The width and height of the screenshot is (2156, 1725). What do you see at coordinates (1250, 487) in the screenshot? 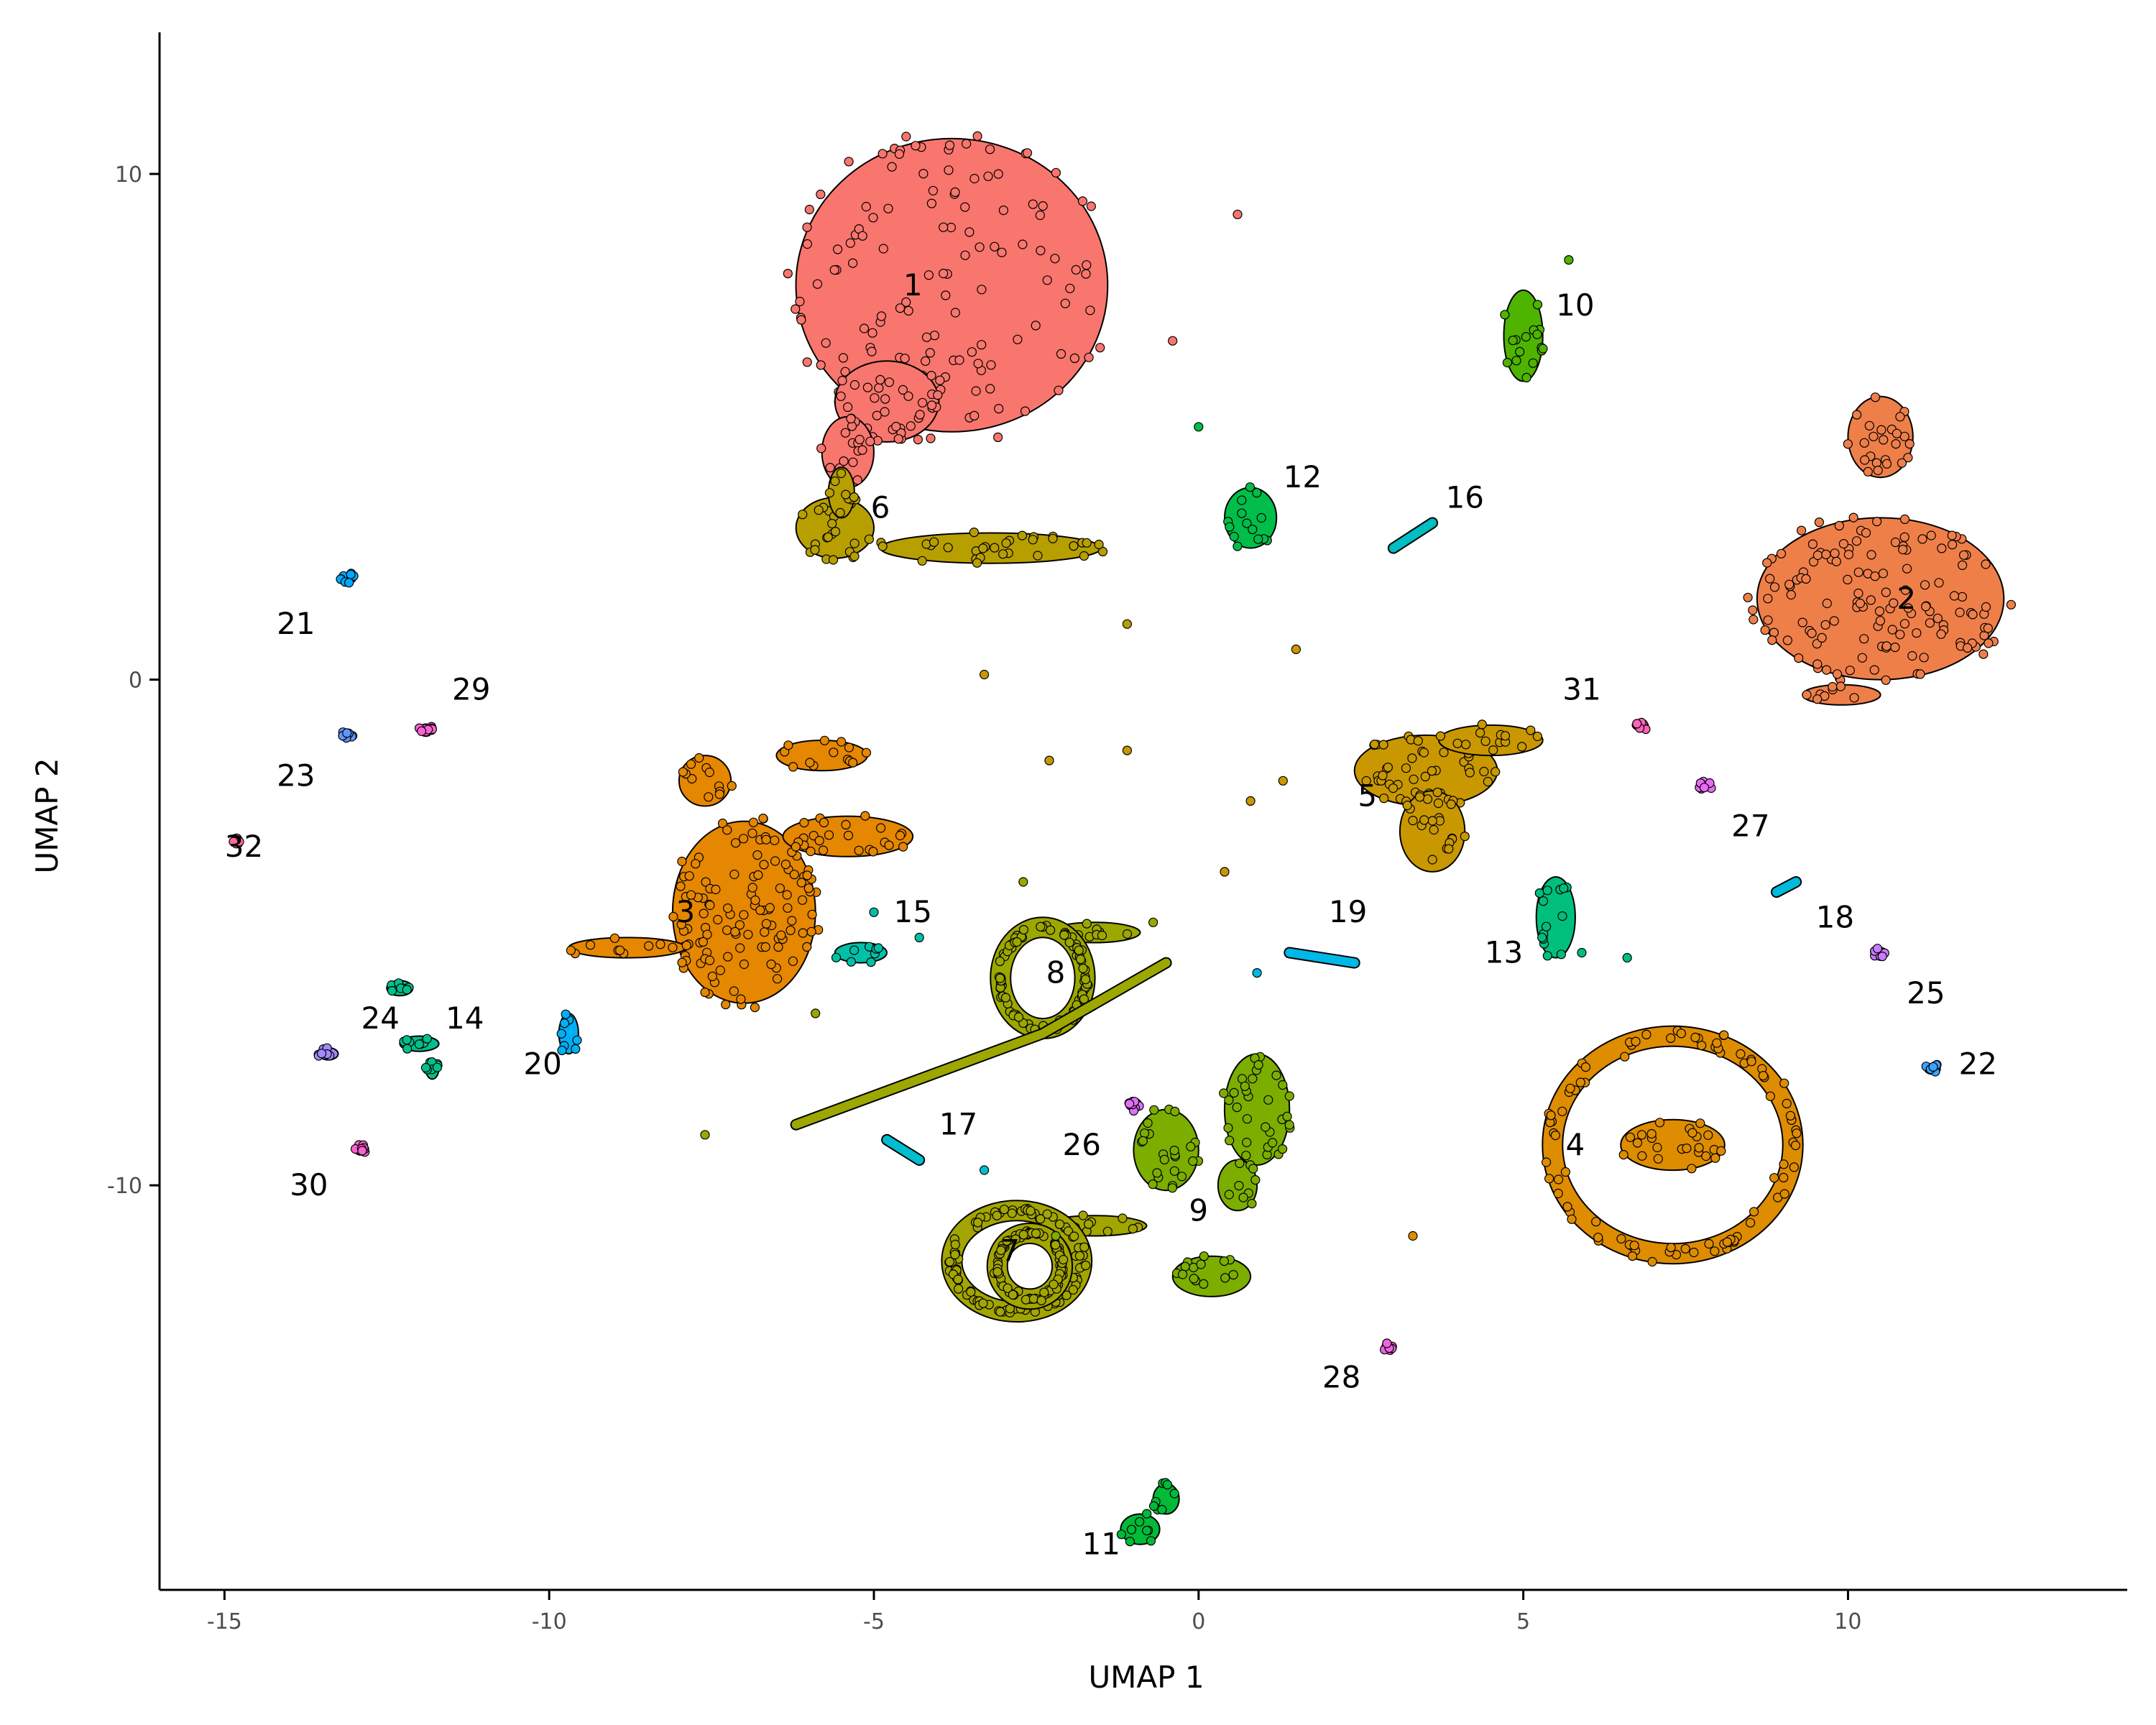
I see `cluster-12-point` at bounding box center [1250, 487].